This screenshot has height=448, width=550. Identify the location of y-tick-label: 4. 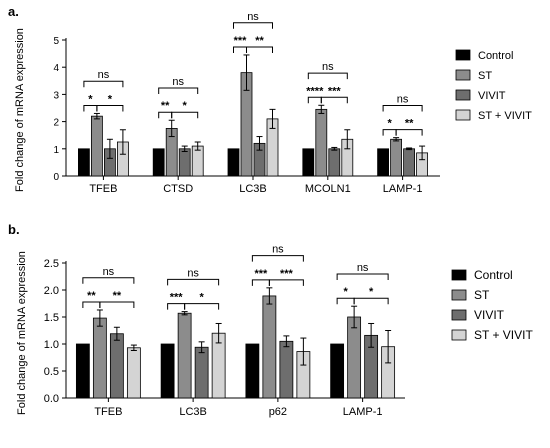
(56, 68).